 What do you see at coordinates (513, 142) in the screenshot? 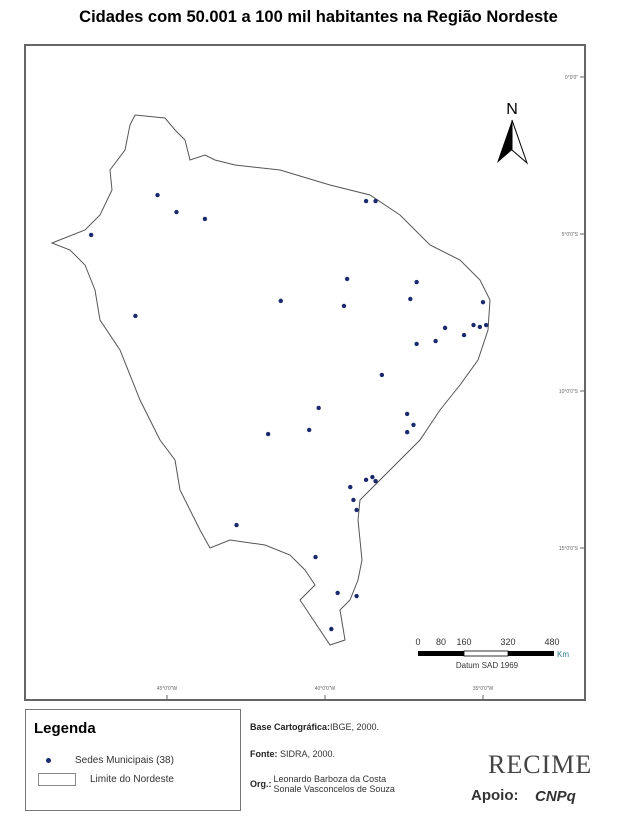
I see `north-arrow-icon` at bounding box center [513, 142].